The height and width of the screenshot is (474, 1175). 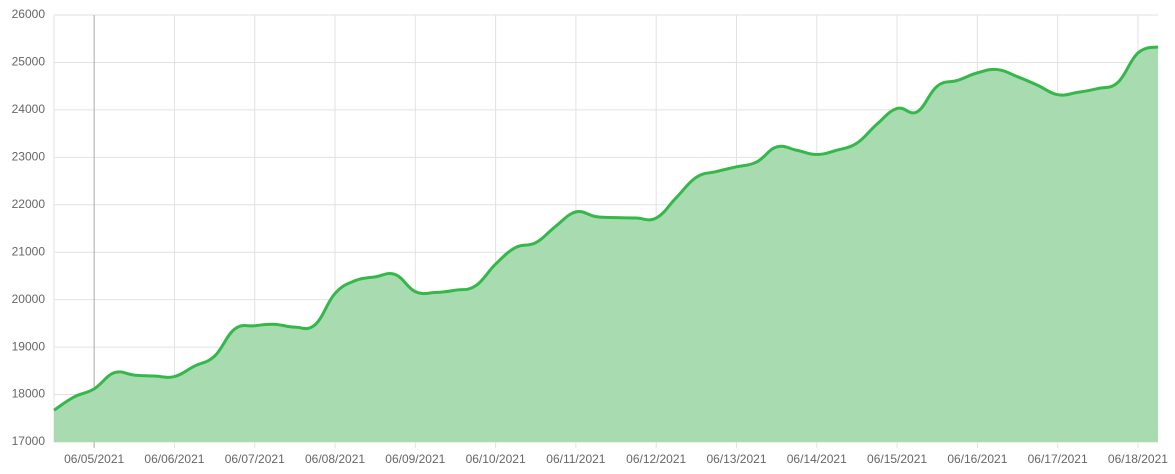 What do you see at coordinates (29, 14) in the screenshot?
I see `y-tick-label: 26000` at bounding box center [29, 14].